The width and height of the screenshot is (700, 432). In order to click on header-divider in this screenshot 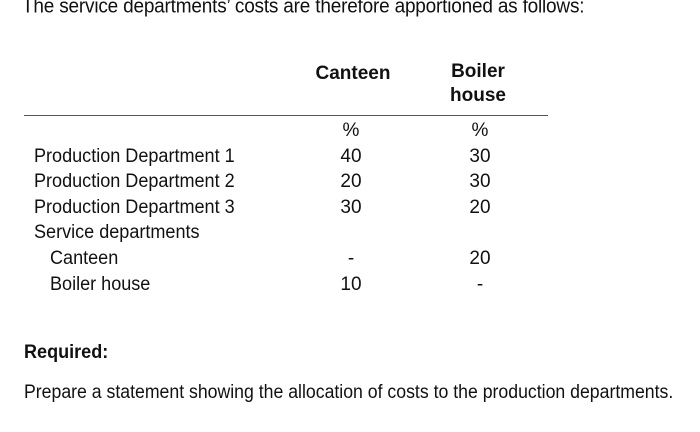, I will do `click(286, 115)`.